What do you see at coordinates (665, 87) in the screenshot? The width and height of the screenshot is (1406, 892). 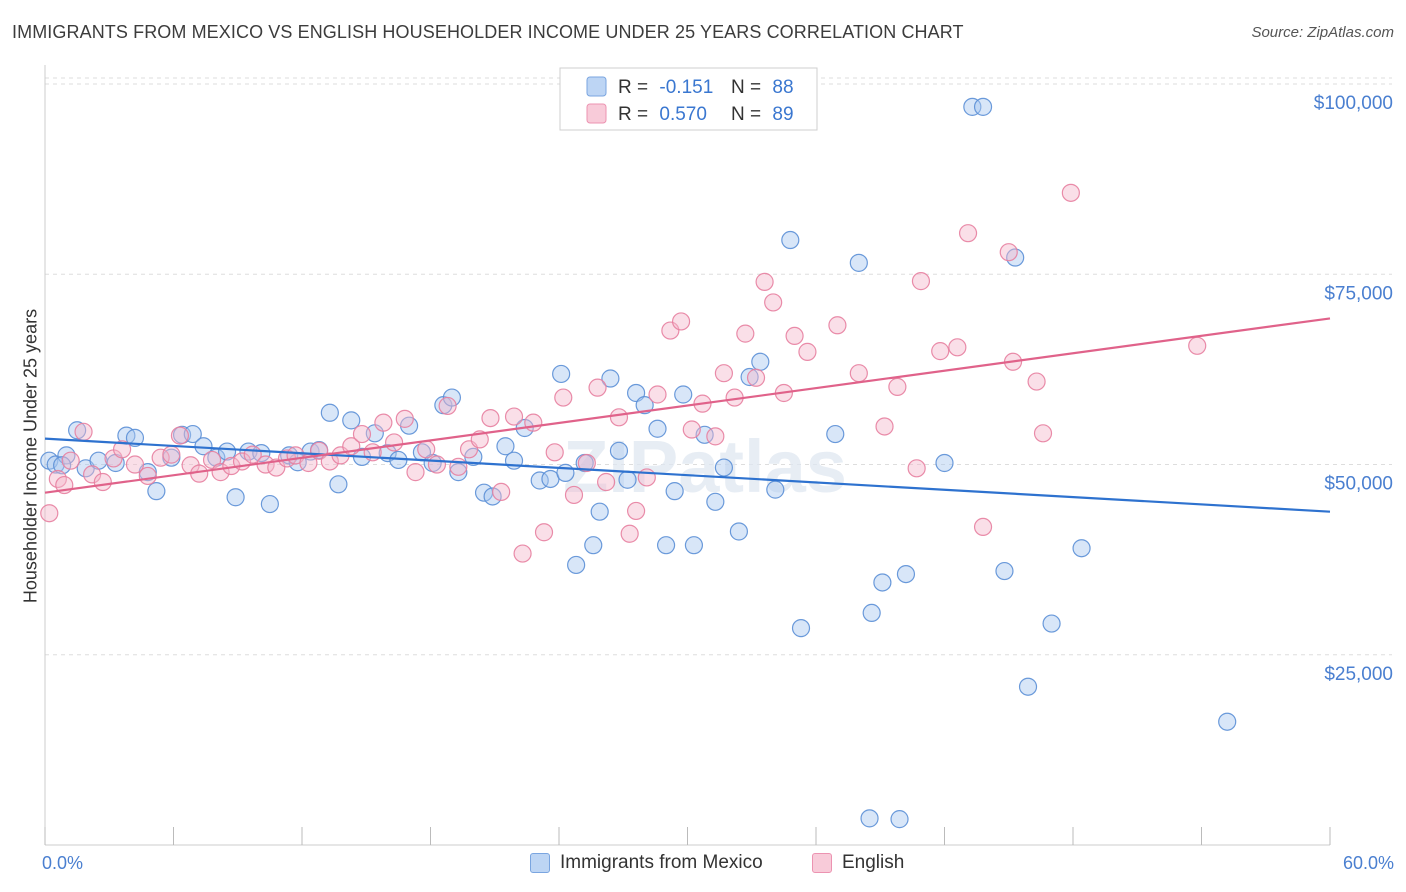 I see `svg-text: R = -0.151` at bounding box center [665, 87].